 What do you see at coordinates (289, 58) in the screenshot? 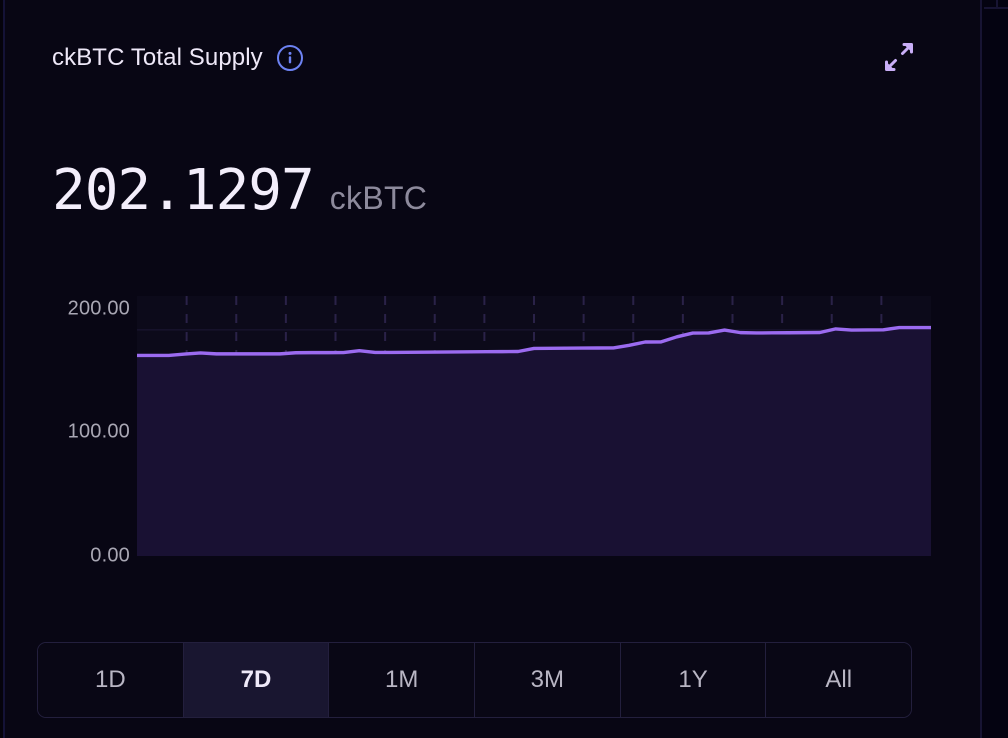
I see `info-circle-icon` at bounding box center [289, 58].